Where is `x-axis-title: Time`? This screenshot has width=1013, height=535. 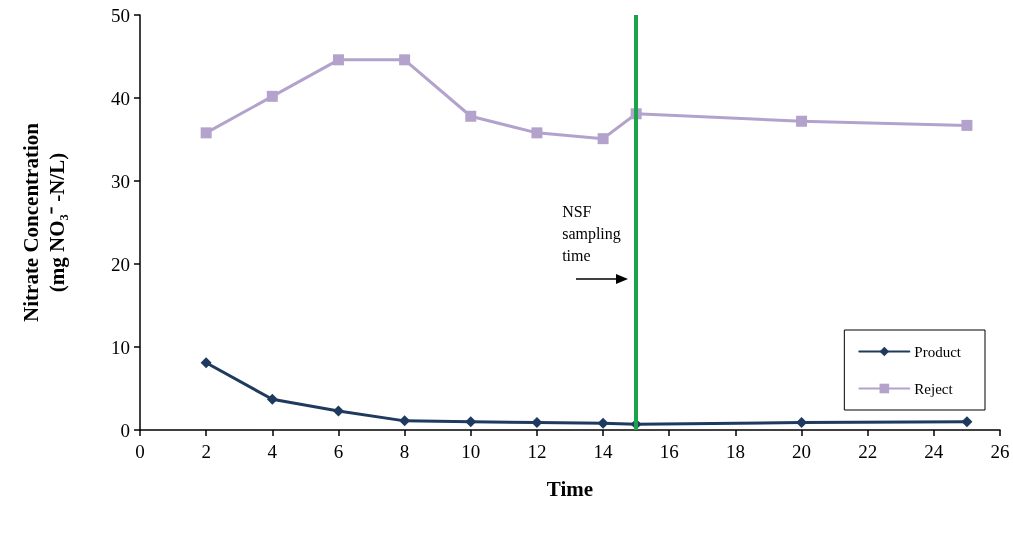 x-axis-title: Time is located at coordinates (570, 488).